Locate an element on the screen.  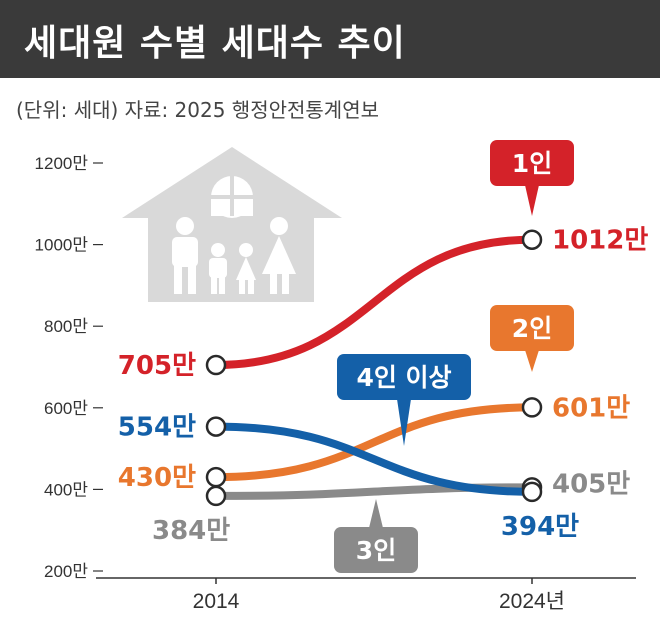
legend-label: 1인 is located at coordinates (532, 163).